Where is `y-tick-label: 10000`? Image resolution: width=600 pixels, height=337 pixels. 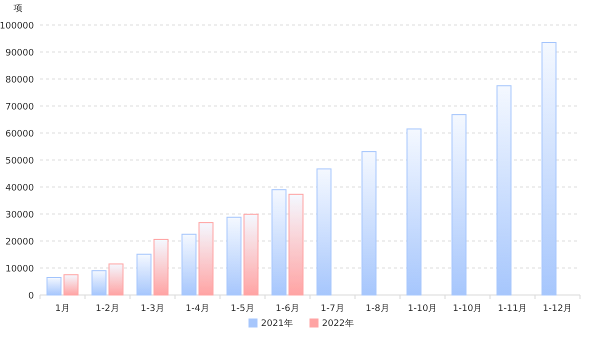 y-tick-label: 10000 is located at coordinates (19, 269).